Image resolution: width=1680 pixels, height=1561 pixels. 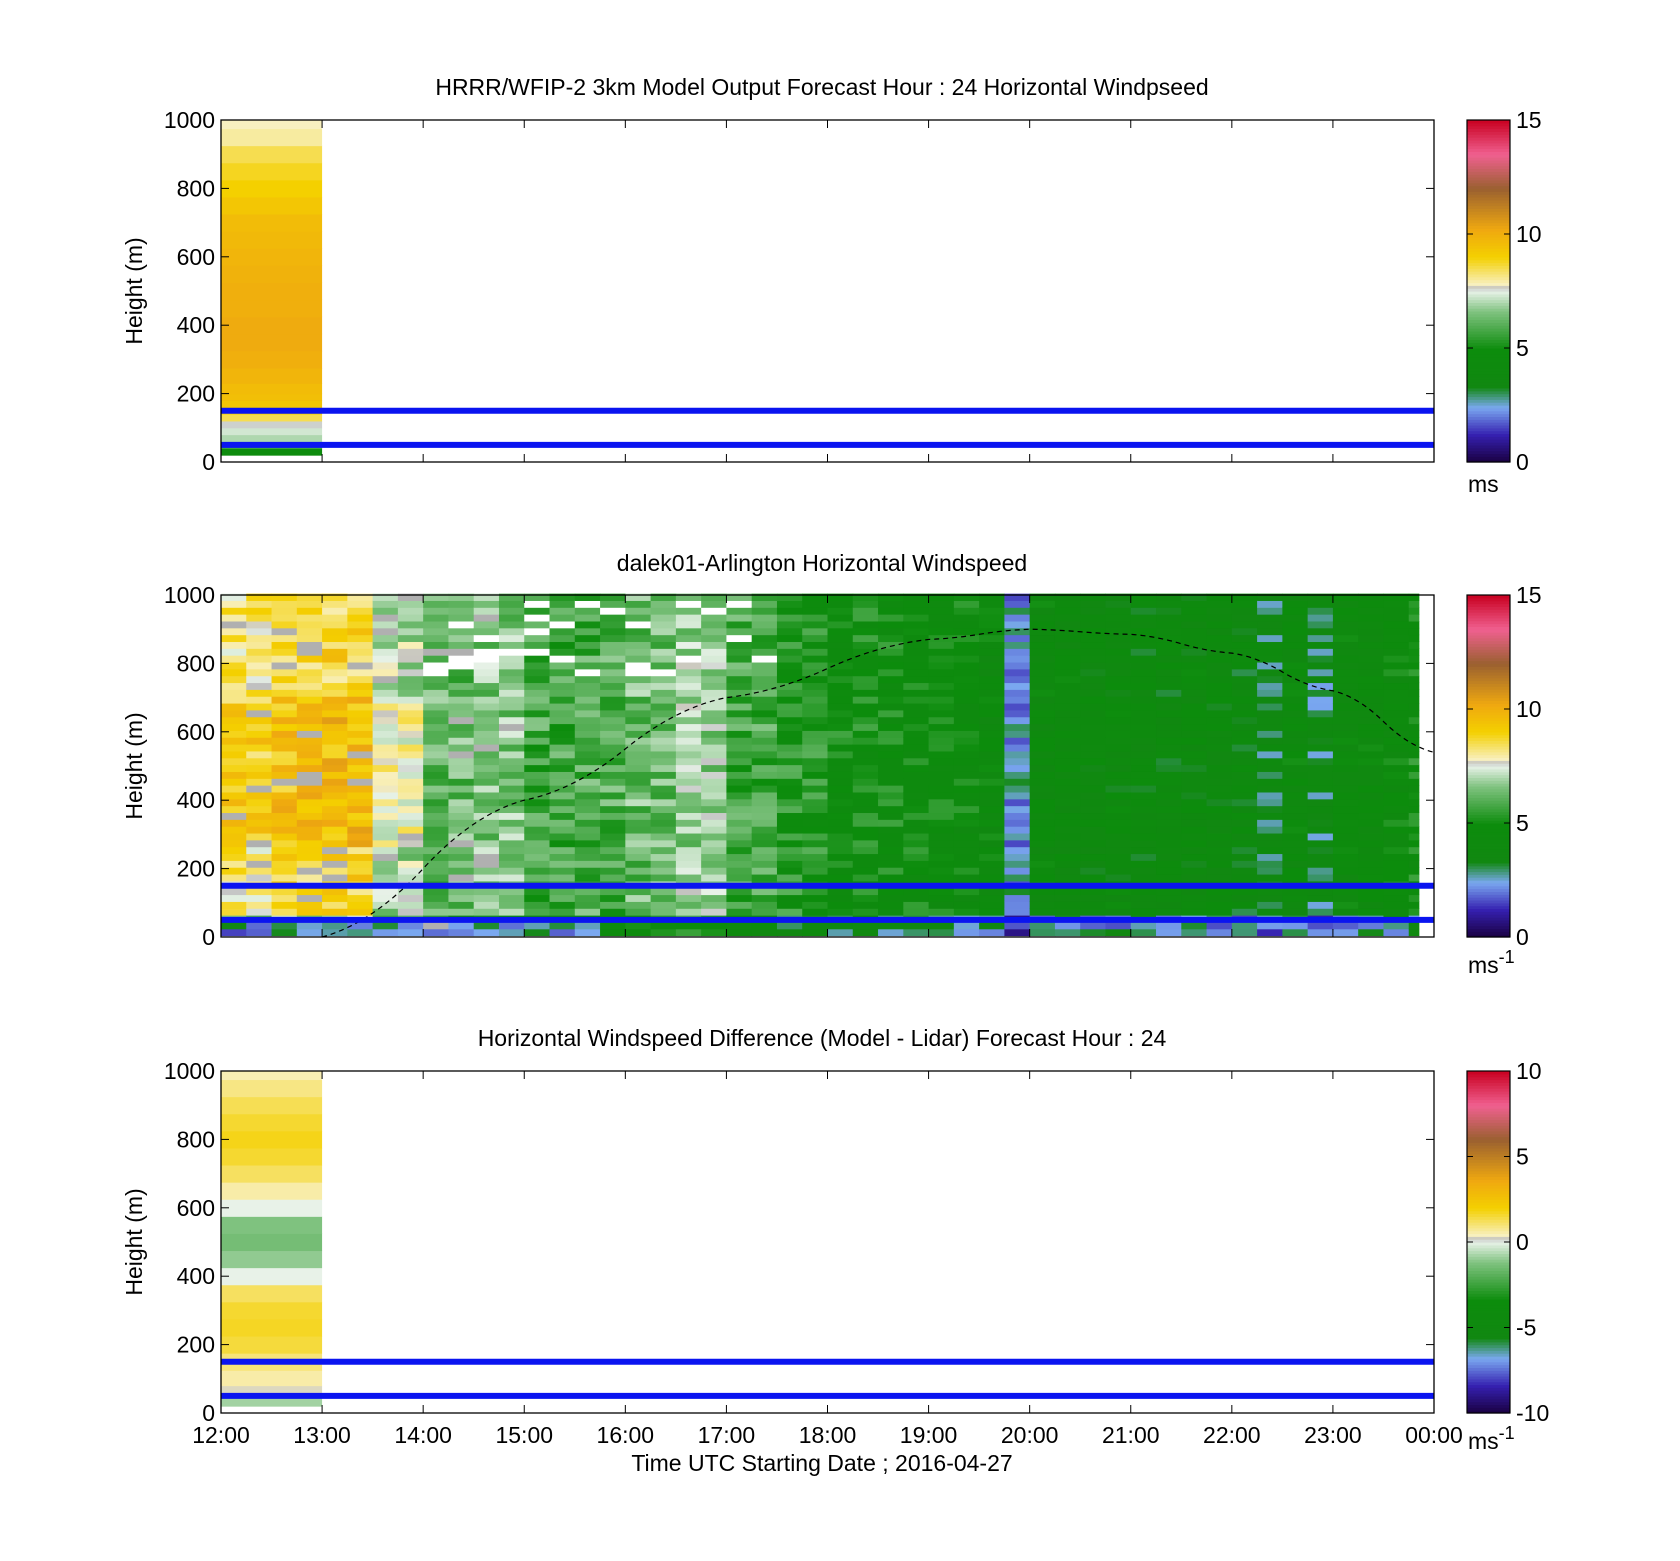 I want to click on y-tick-label: 800, so click(x=196, y=188).